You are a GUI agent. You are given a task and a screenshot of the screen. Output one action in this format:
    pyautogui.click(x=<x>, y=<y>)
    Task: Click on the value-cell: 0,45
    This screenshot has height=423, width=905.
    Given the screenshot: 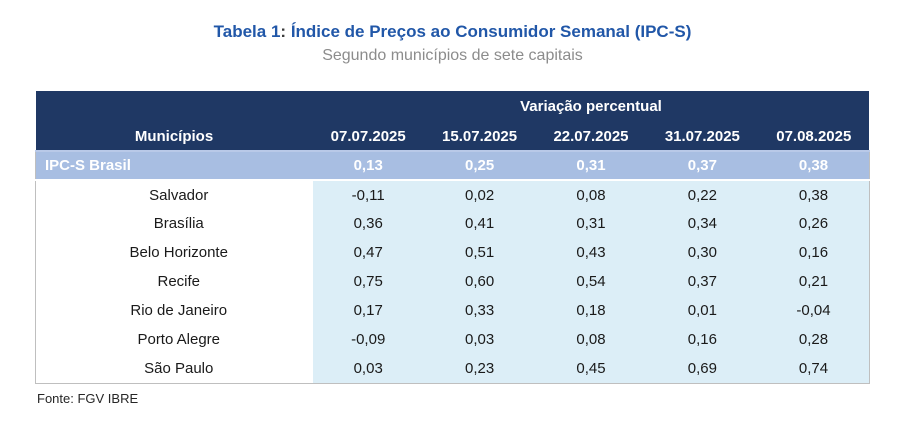 What is the action you would take?
    pyautogui.click(x=591, y=369)
    